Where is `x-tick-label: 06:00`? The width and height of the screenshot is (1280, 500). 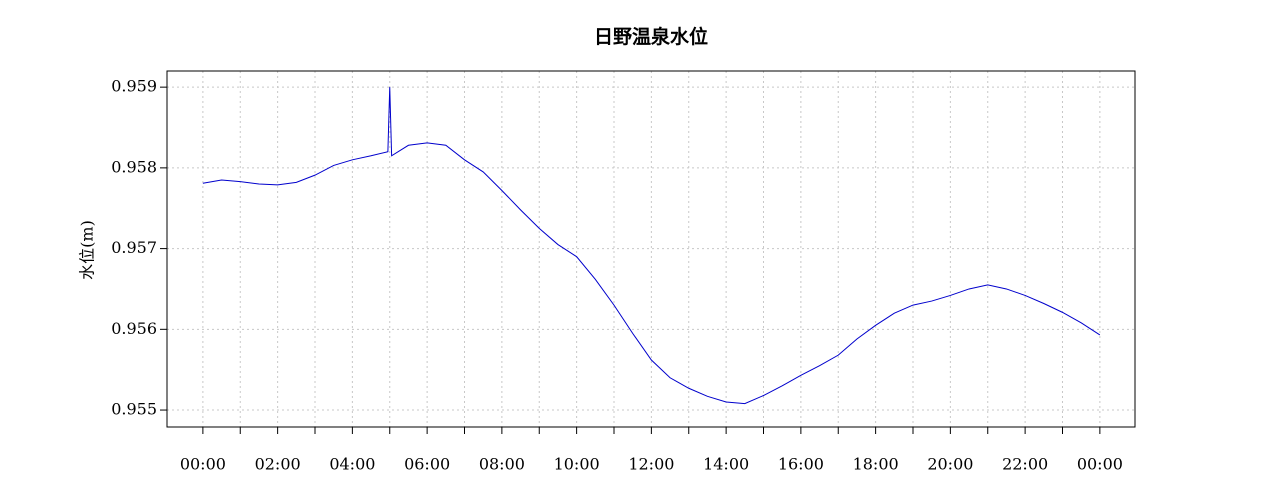
x-tick-label: 06:00 is located at coordinates (427, 464).